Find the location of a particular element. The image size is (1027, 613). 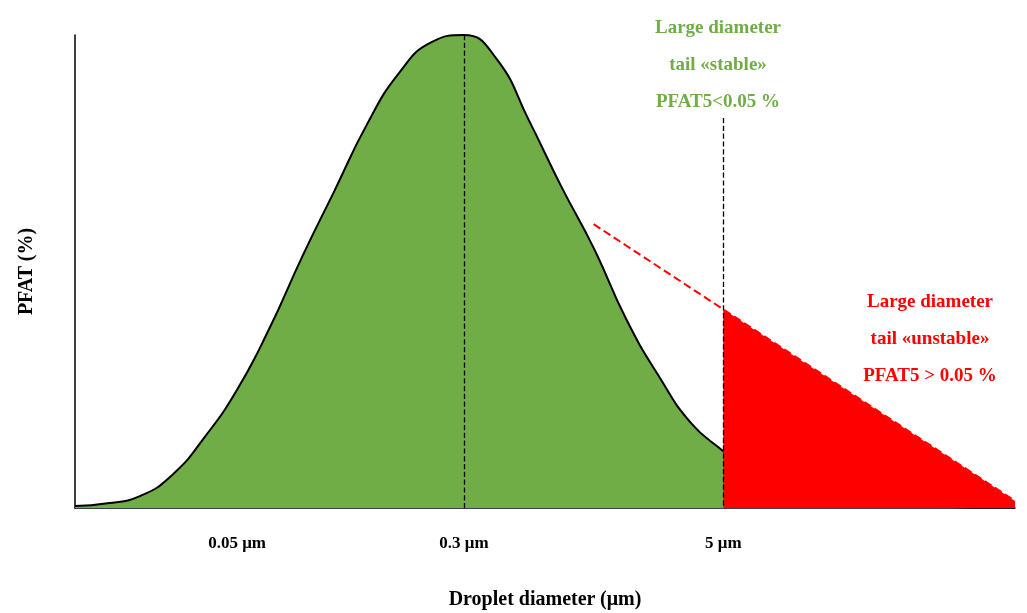

x-tick-label: 0.3 μm is located at coordinates (464, 542).